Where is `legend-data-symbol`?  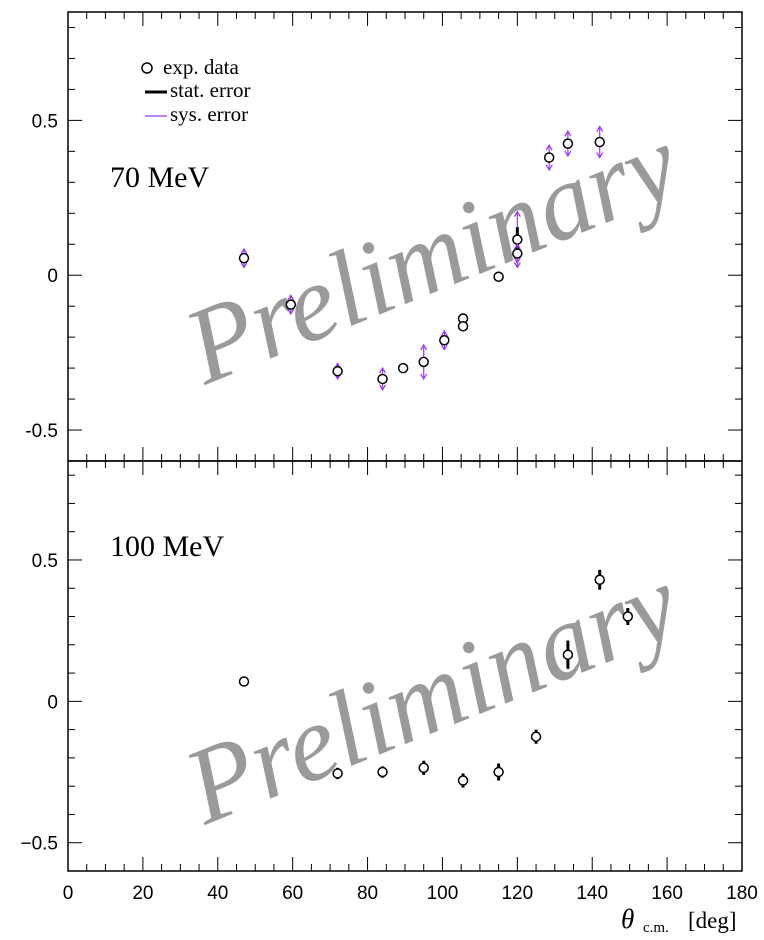
legend-data-symbol is located at coordinates (147, 68).